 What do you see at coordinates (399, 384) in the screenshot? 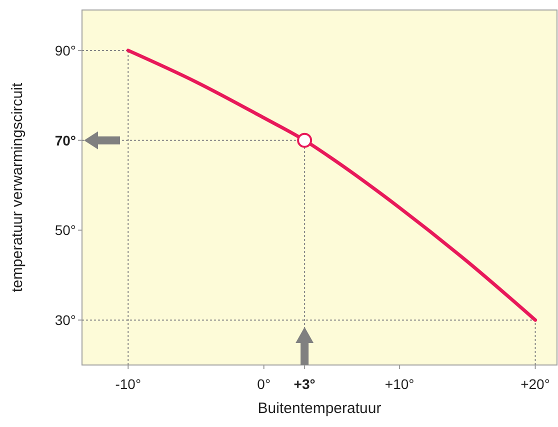
I see `x-tick-label: +10°` at bounding box center [399, 384].